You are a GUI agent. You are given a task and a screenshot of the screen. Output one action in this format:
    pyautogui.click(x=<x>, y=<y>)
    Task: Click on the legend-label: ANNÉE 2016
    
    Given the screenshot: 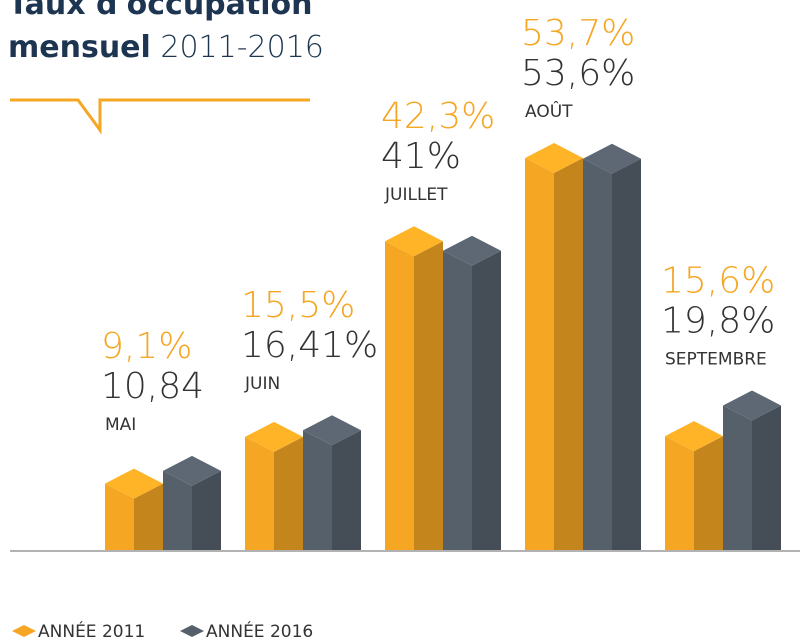 What is the action you would take?
    pyautogui.click(x=259, y=630)
    